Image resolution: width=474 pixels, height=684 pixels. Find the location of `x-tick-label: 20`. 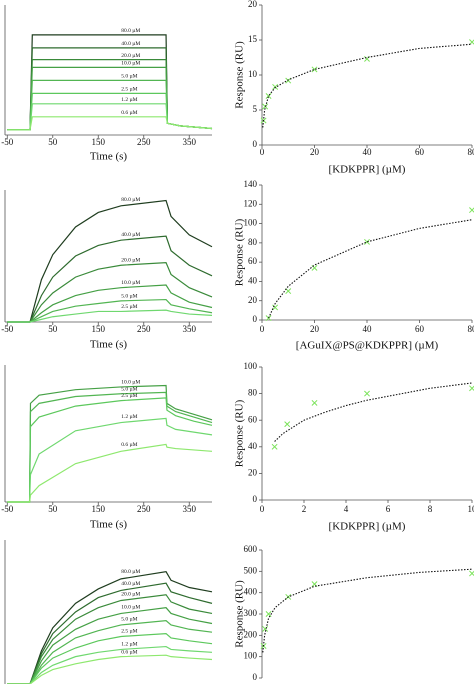

x-tick-label: 20 is located at coordinates (315, 329).